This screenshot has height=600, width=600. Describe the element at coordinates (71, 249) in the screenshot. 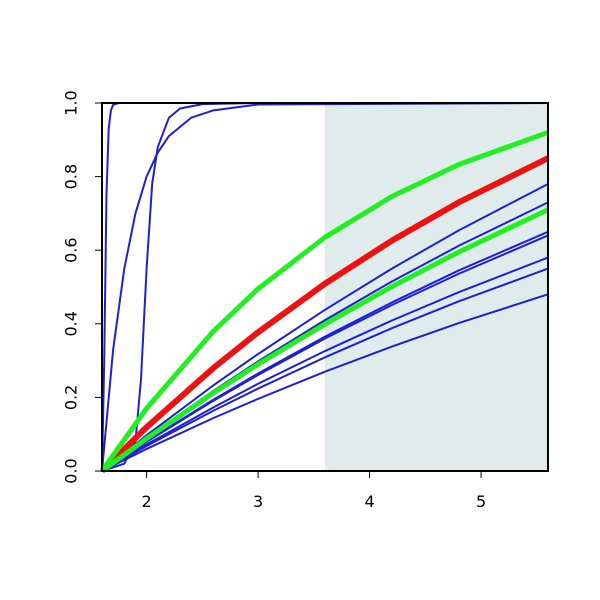

I see `y-tick-label: 0.6` at that location.